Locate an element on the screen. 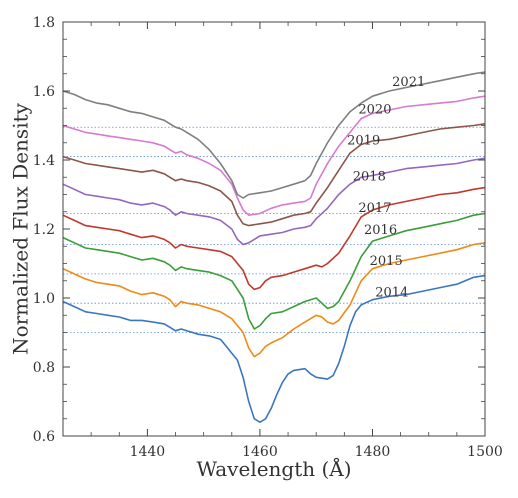 The width and height of the screenshot is (518, 498). series-label-2016: 2016 is located at coordinates (380, 230).